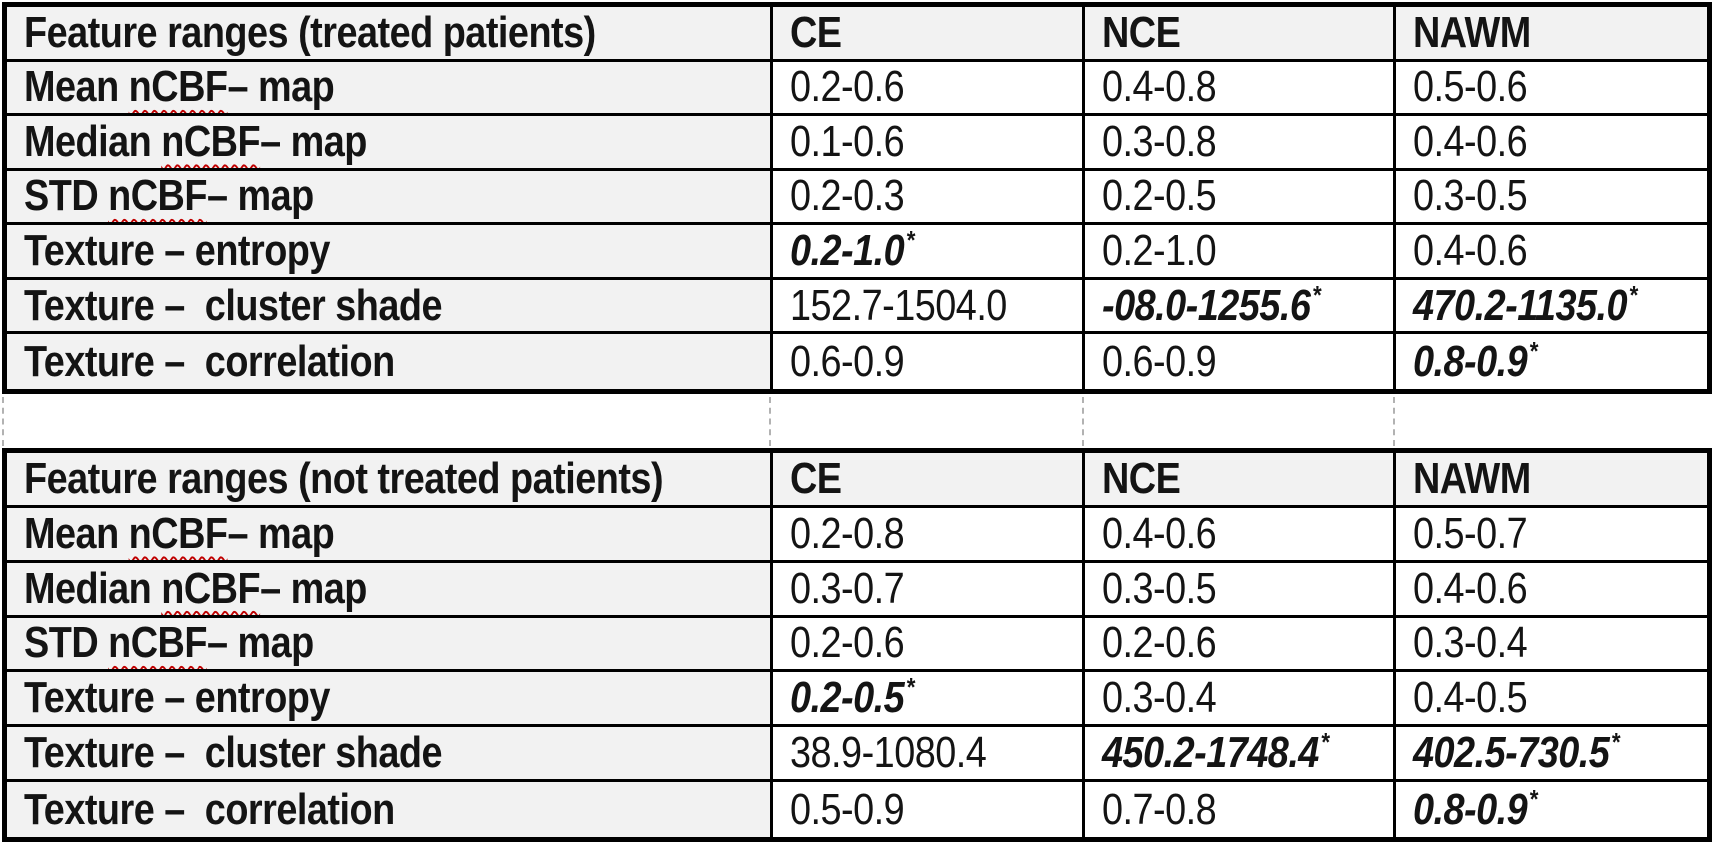  I want to click on value-cell: 0.3-0.8, so click(1240, 143).